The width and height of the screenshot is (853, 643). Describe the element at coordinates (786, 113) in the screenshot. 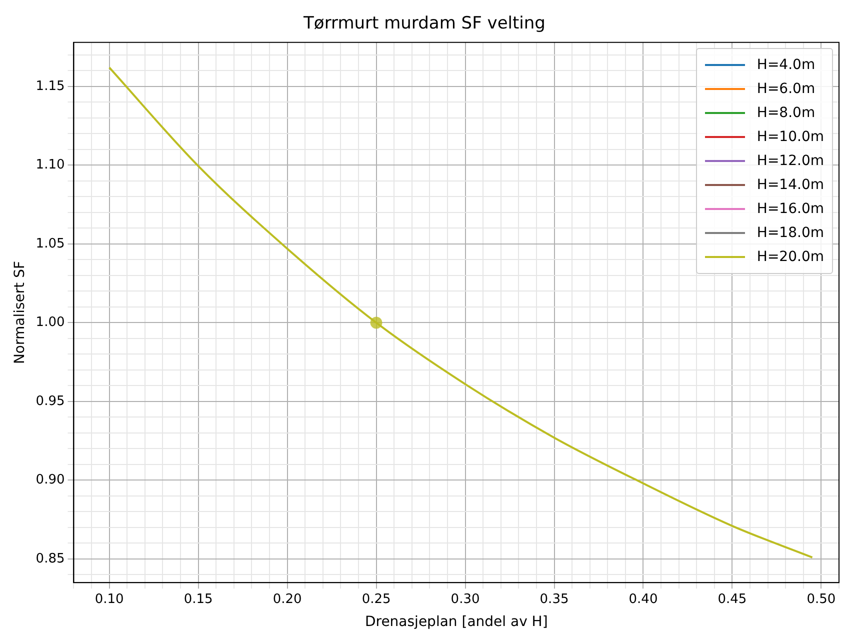

I see `legend-label: H=8.0m` at that location.